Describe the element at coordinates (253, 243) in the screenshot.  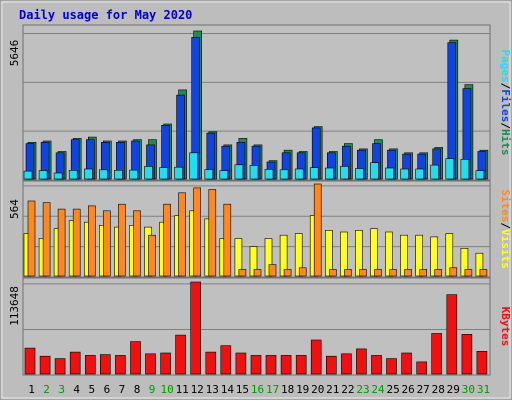
I see `series-visits` at that location.